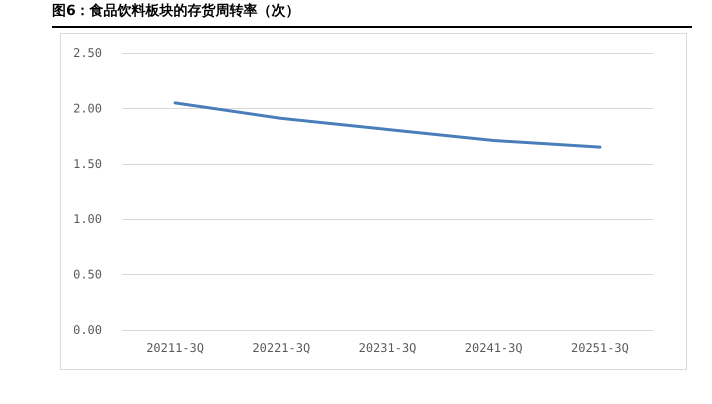 This screenshot has width=712, height=404. I want to click on x-tick-label: 20231-3Q, so click(387, 348).